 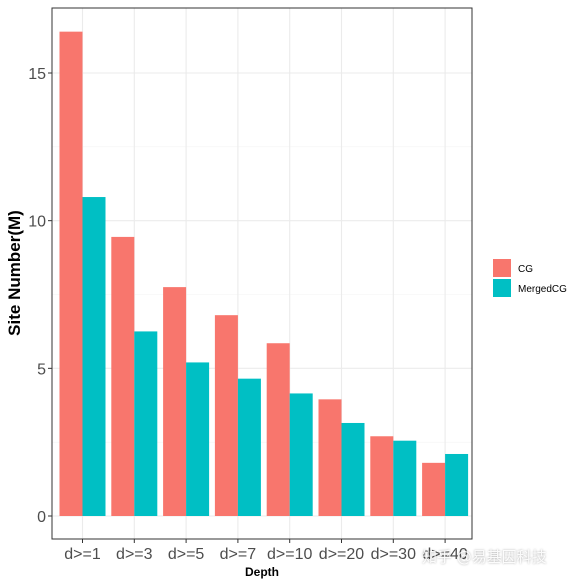 I want to click on y-axis-title: Site Number(M), so click(x=14, y=273).